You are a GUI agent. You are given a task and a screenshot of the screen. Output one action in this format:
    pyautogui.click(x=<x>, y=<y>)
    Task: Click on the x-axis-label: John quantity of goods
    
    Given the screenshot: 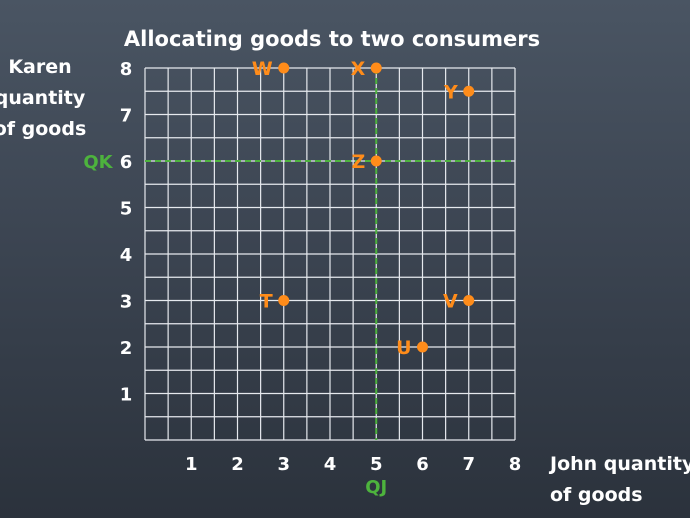 What is the action you would take?
    pyautogui.click(x=619, y=479)
    